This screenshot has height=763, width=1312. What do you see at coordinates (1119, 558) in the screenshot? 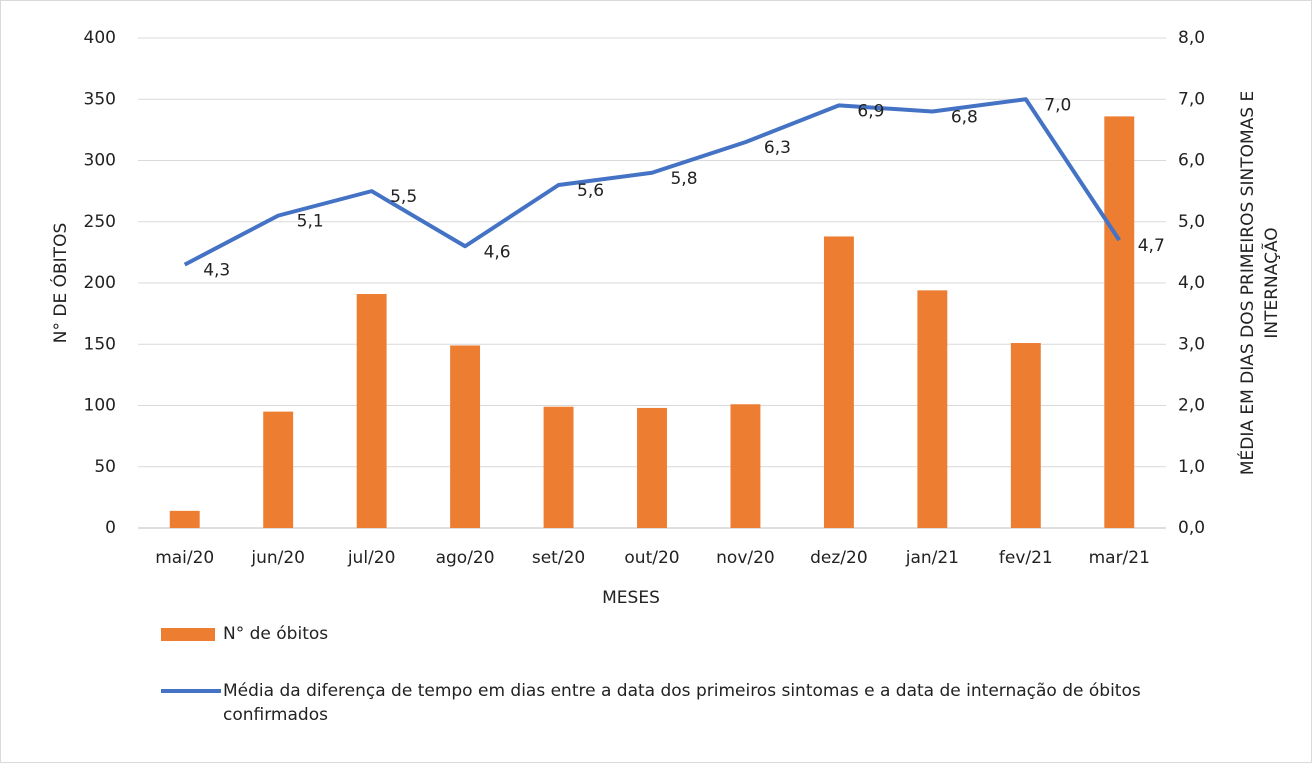
I see `x-tick-label: mar/21` at bounding box center [1119, 558].